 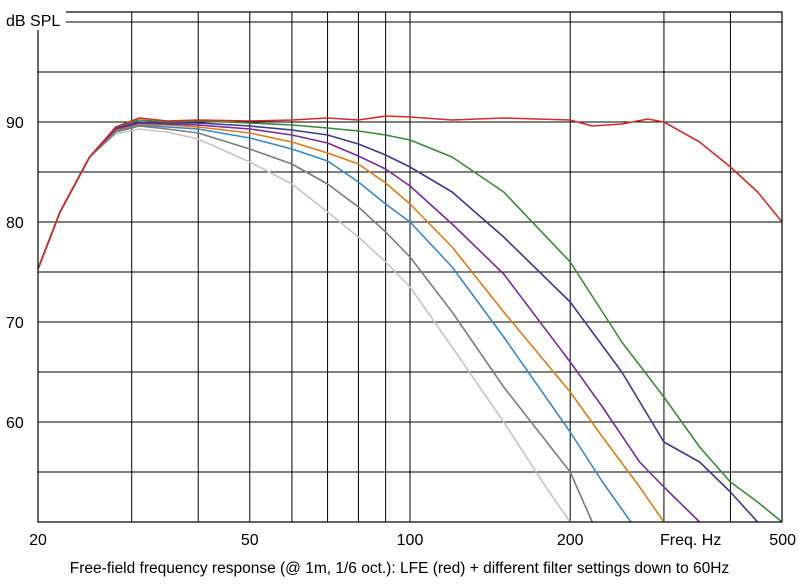 I want to click on y-tick-label: 80, so click(x=15, y=223).